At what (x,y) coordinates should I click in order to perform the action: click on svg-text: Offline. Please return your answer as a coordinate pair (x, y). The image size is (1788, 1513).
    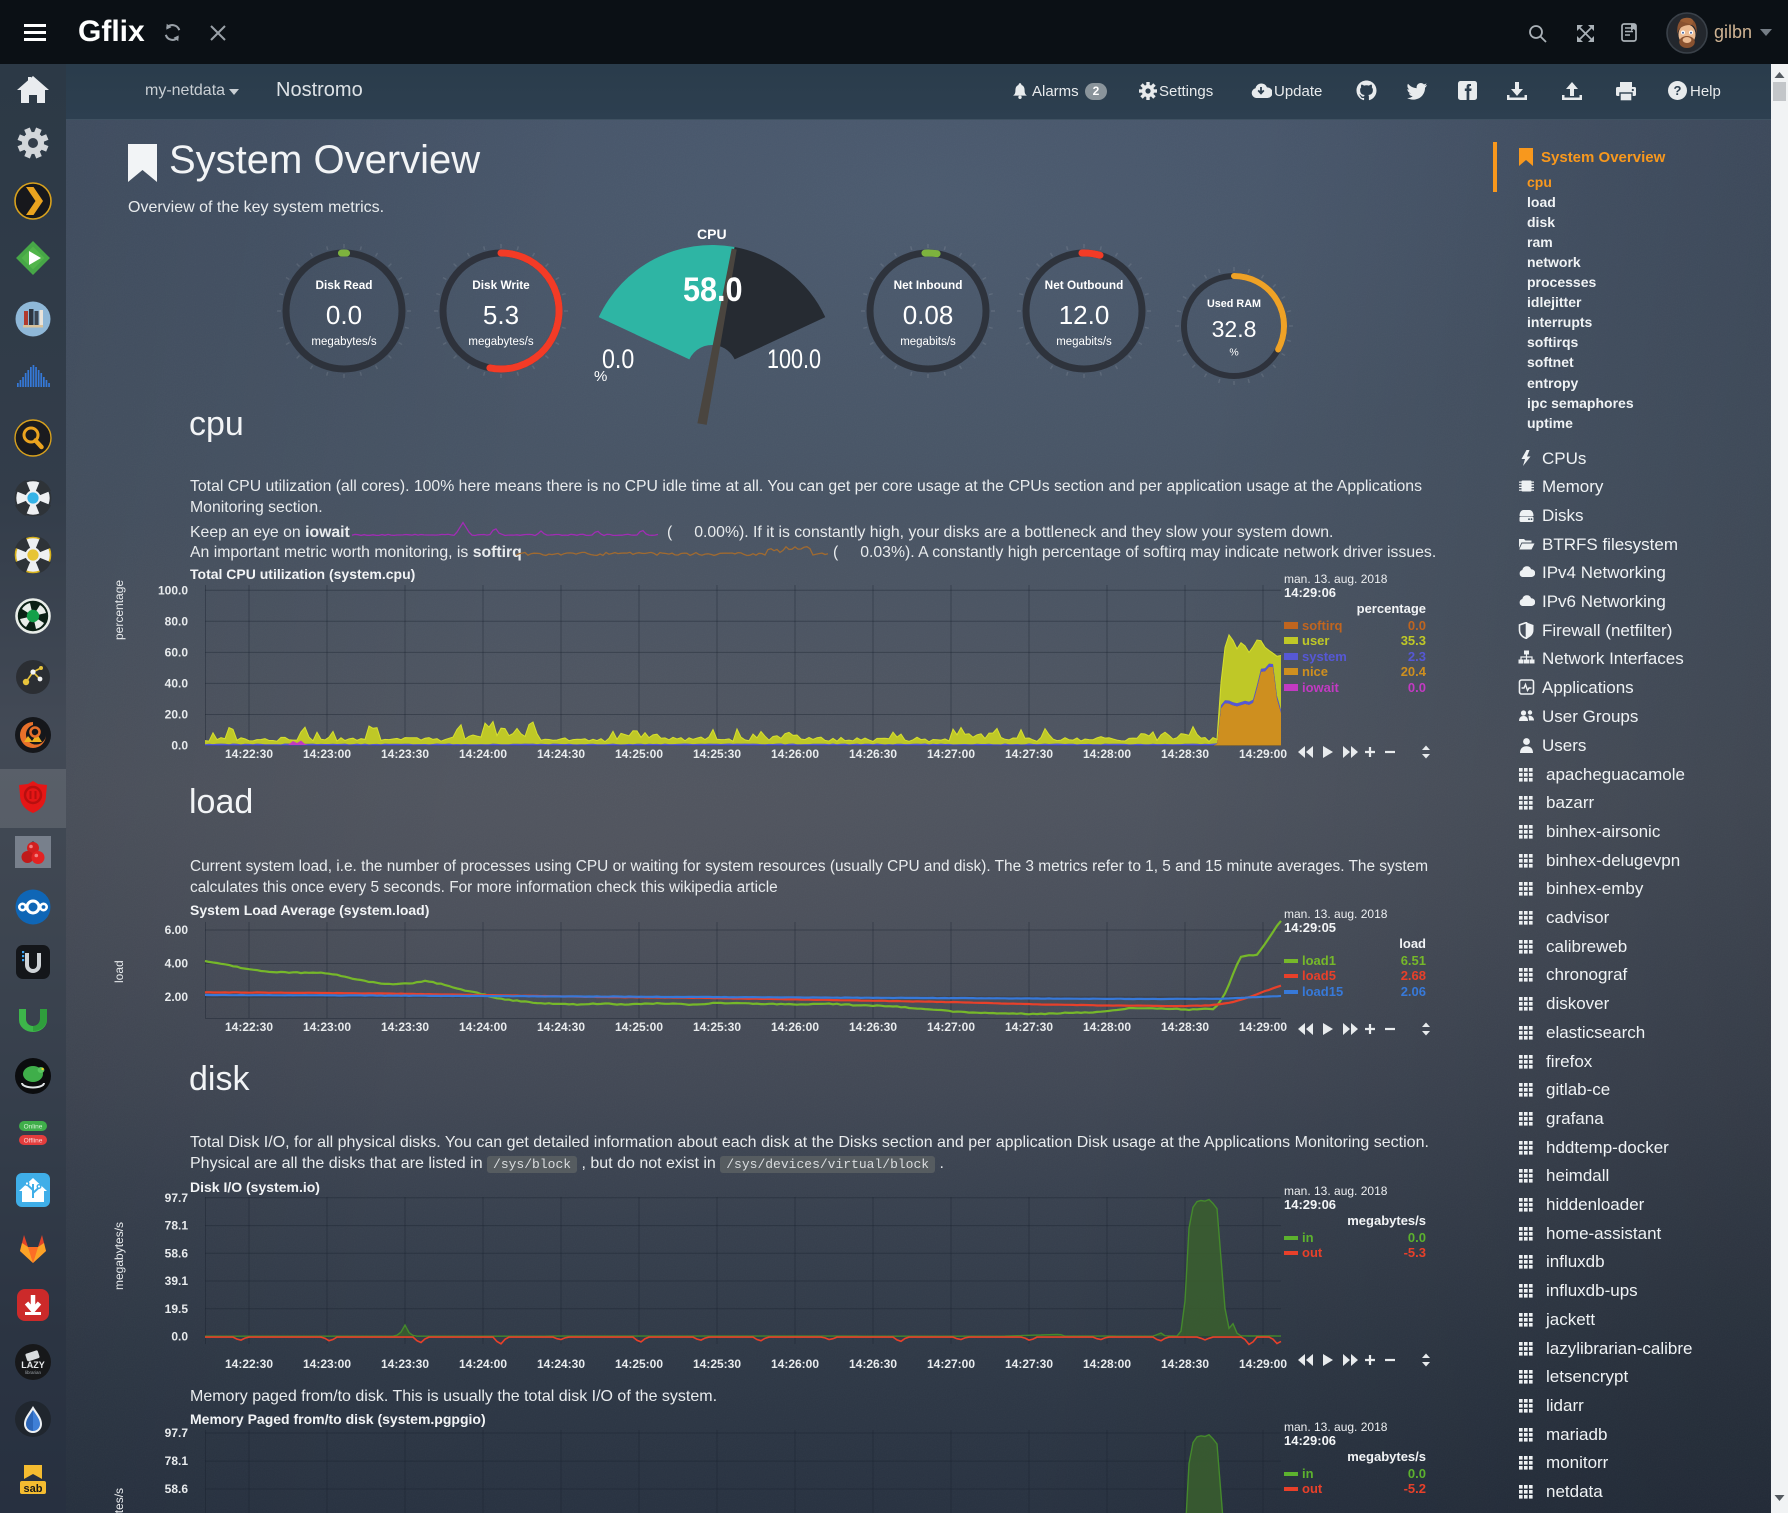
    Looking at the image, I should click on (33, 1141).